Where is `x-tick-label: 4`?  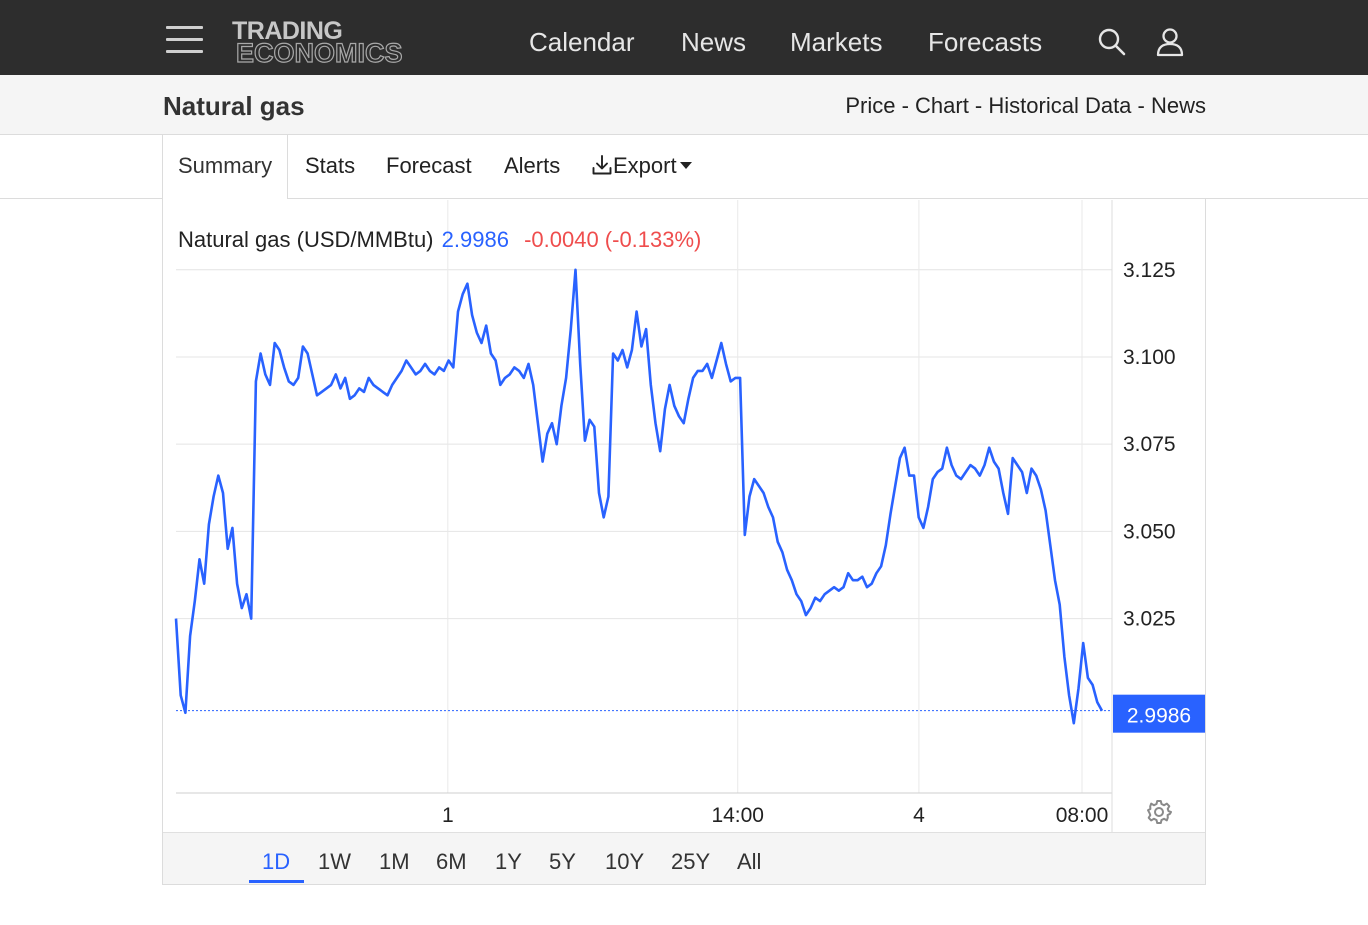 x-tick-label: 4 is located at coordinates (919, 815).